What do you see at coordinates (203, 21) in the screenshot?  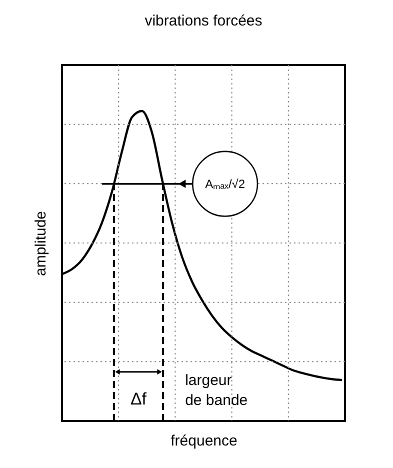 I see `chart-title: vibrations forcées` at bounding box center [203, 21].